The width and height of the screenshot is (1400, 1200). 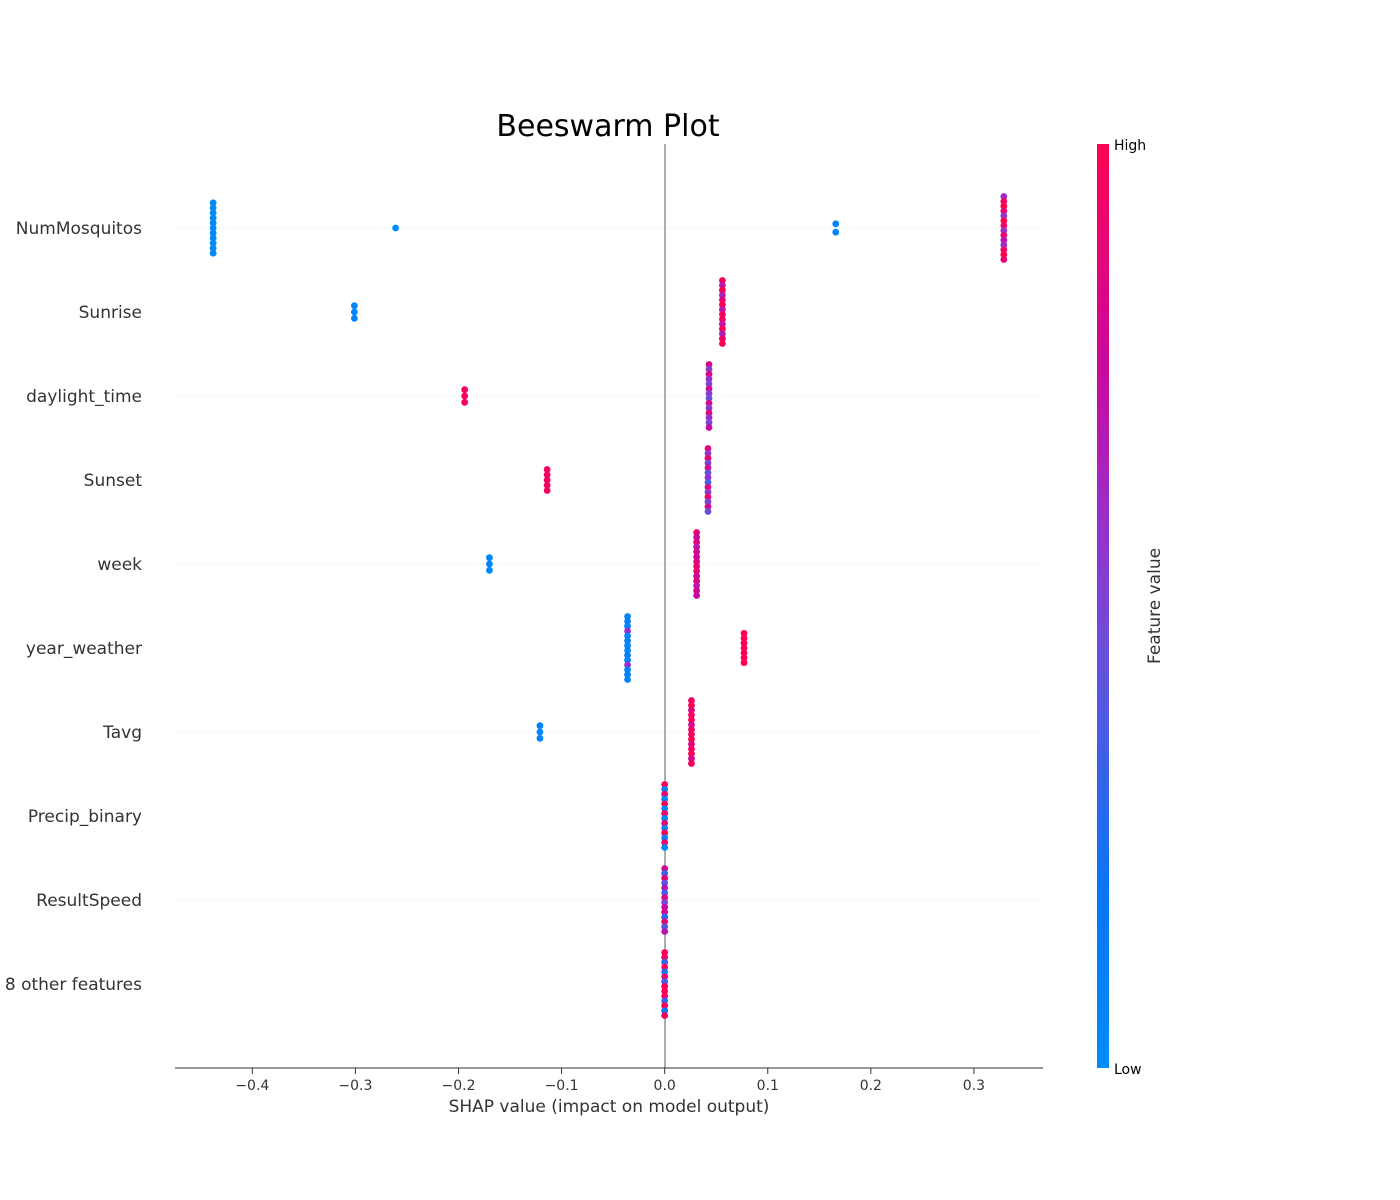 I want to click on x-tick-label: 0.1, so click(x=768, y=1086).